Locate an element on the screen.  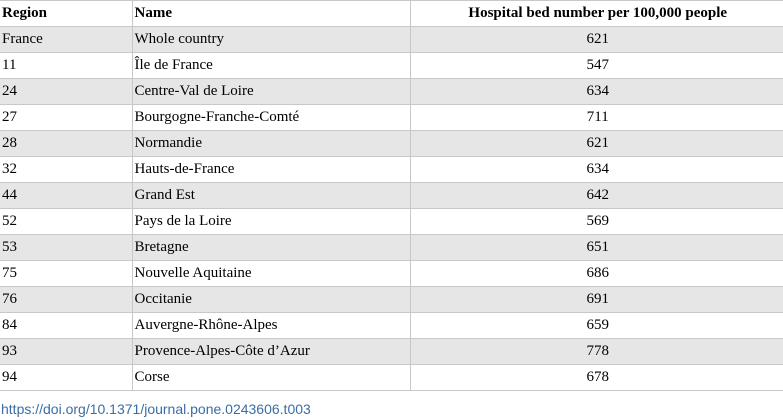
table-row: 11 Île de France 547 is located at coordinates (391, 65).